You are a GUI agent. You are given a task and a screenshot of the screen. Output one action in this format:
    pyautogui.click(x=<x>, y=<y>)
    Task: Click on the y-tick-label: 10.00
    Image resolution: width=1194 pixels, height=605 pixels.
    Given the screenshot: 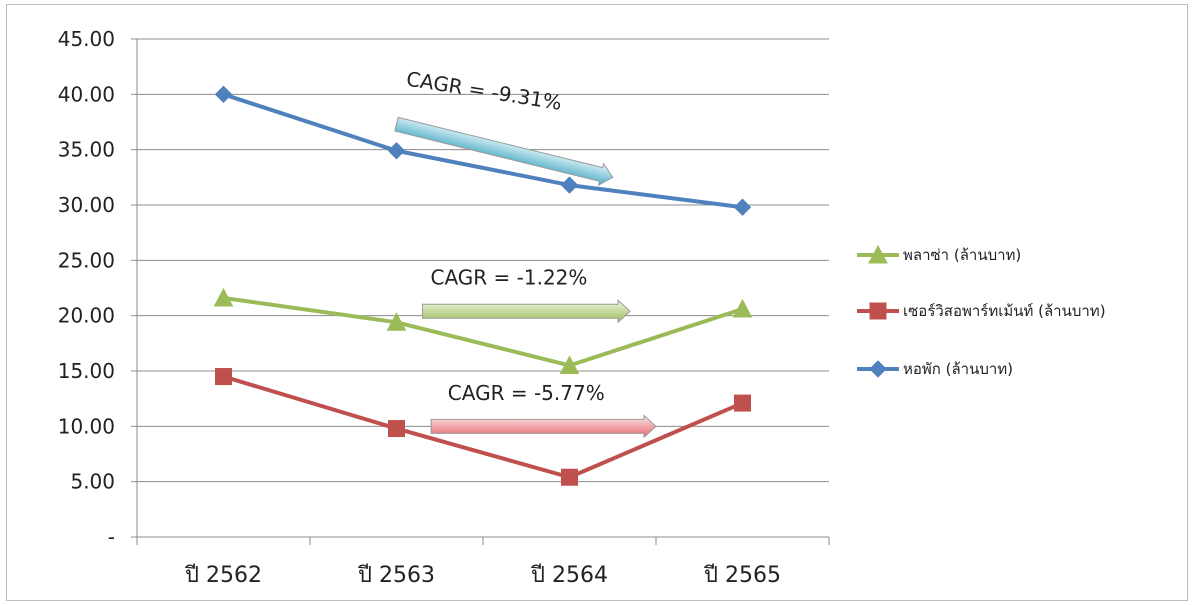 What is the action you would take?
    pyautogui.click(x=86, y=426)
    